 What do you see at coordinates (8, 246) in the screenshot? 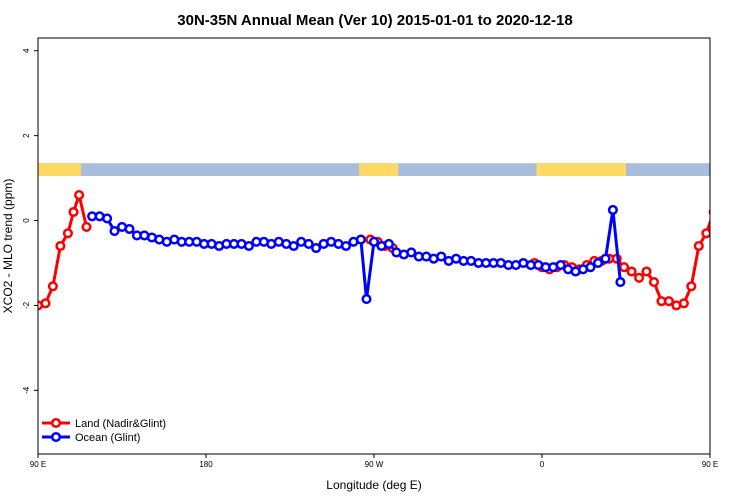
I see `y-axis-label: XCO2 - MLO trend (ppm)` at bounding box center [8, 246].